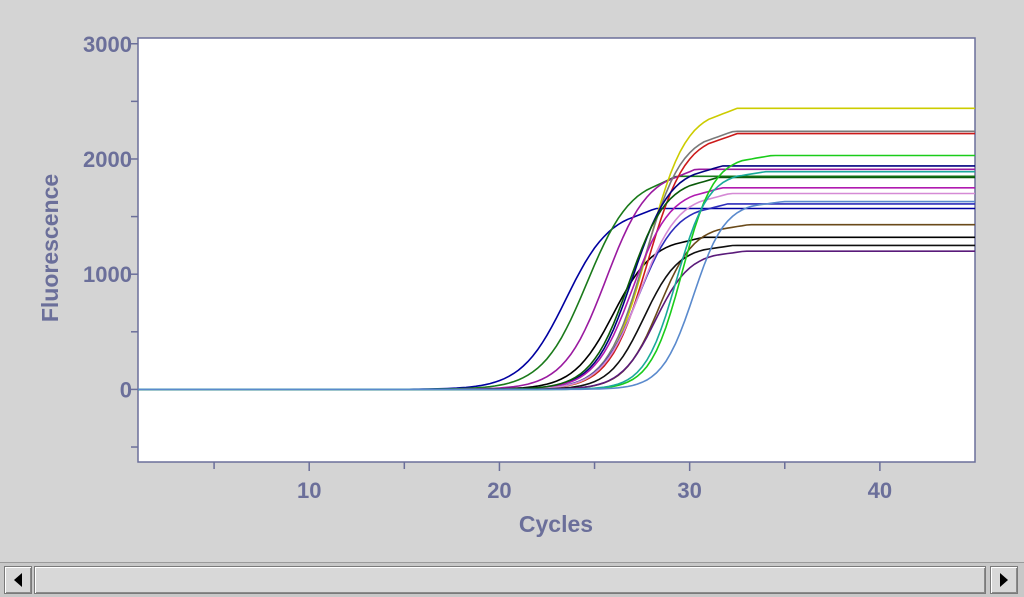 This screenshot has height=597, width=1024. I want to click on scrollbar-thumb, so click(510, 580).